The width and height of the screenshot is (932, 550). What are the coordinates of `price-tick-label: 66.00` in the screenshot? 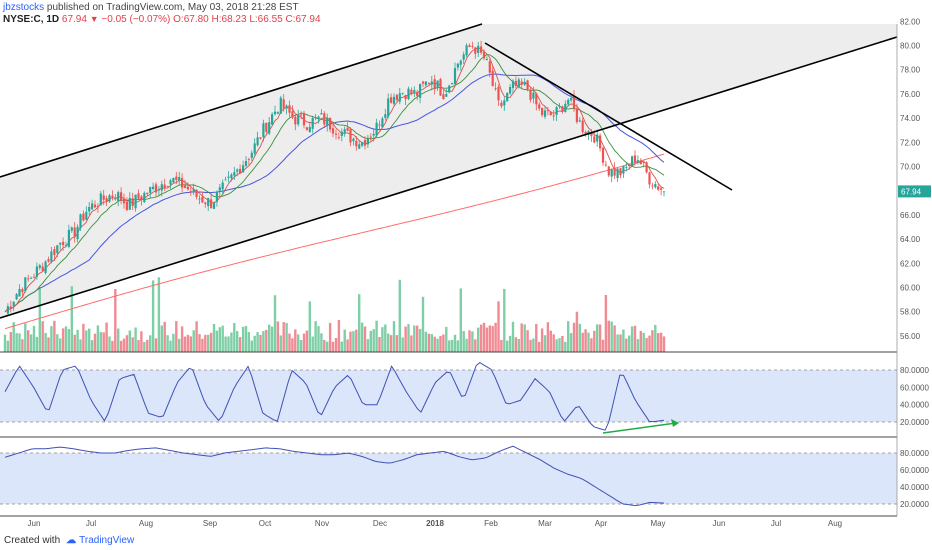 It's located at (910, 215).